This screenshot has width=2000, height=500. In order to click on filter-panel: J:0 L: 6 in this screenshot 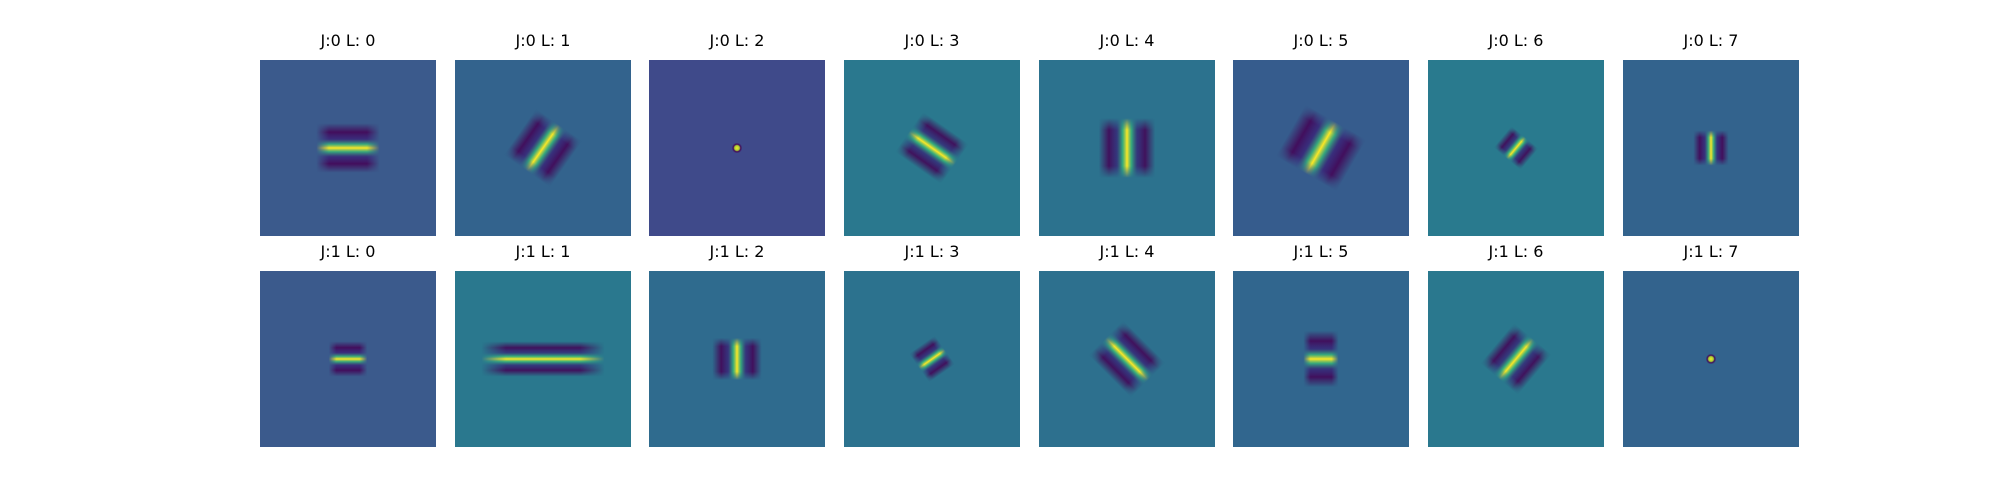, I will do `click(1516, 133)`.